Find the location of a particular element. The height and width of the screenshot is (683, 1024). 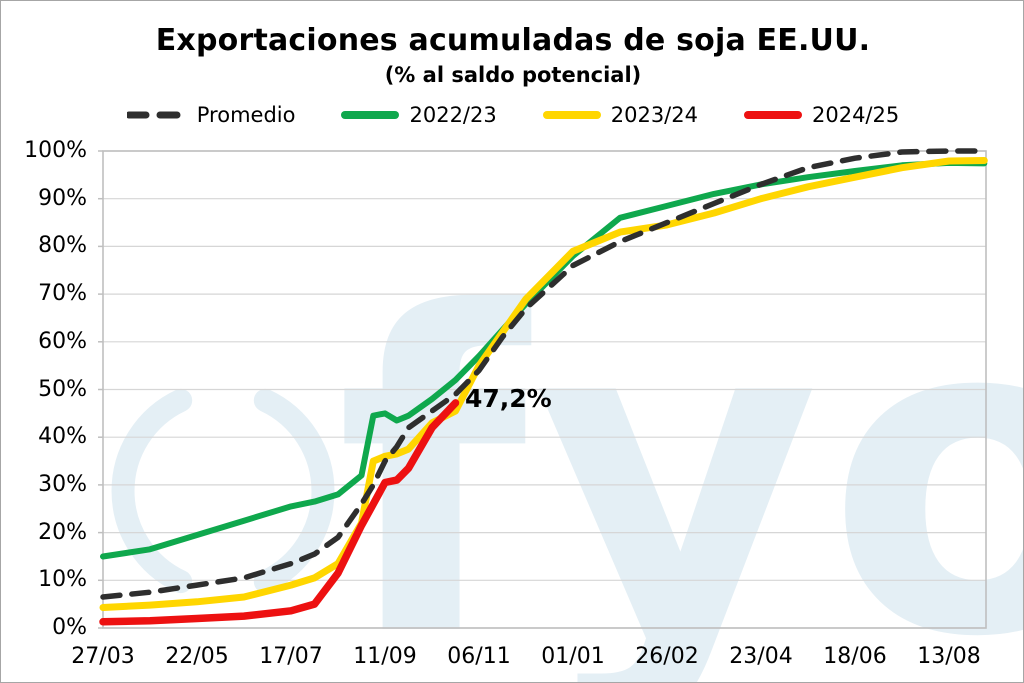

y-axis-label: 70% is located at coordinates (62, 294).